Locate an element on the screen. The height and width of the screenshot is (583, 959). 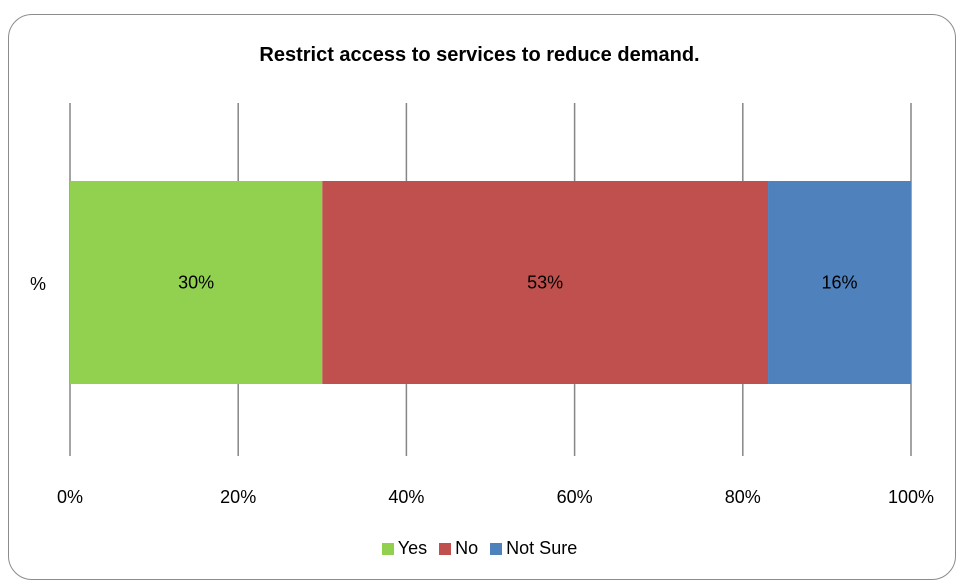
x-tick-label: 60% is located at coordinates (575, 497).